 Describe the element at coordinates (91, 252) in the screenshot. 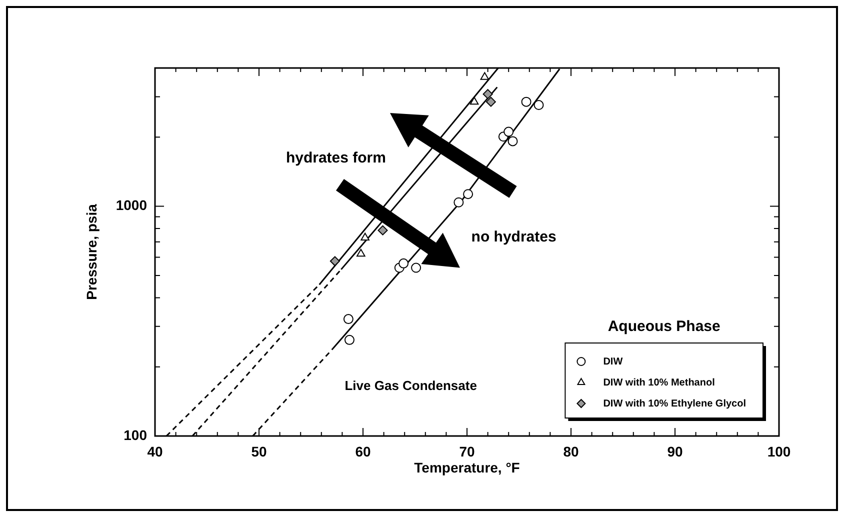

I see `y-axis-title: Pressure, psia` at that location.